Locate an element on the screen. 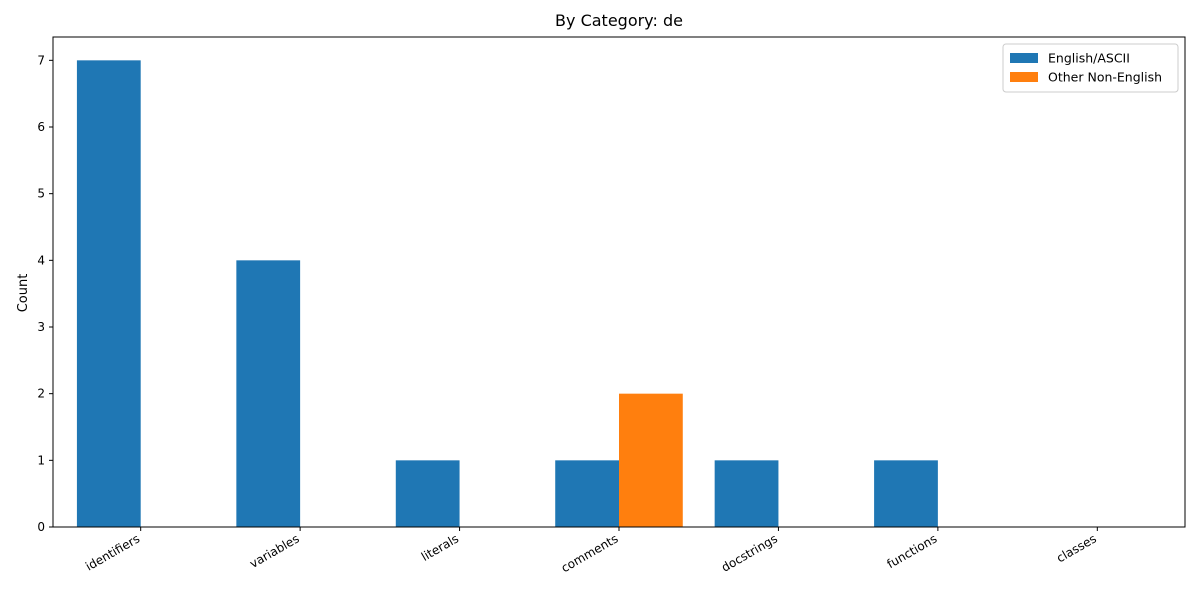 Image resolution: width=1200 pixels, height=600 pixels. bar-english-ascii-literals is located at coordinates (427, 493).